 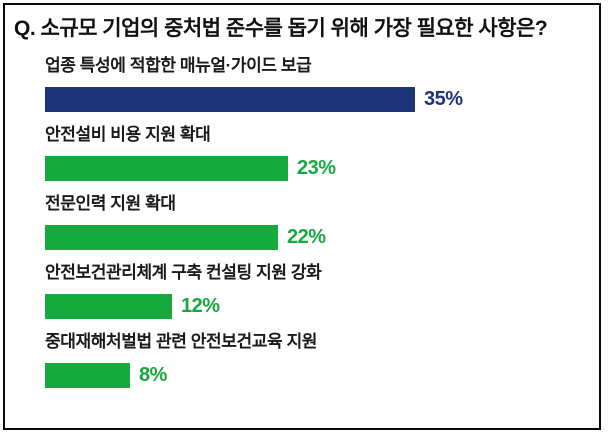 I want to click on bar-row: 안전보건관리체계 구축 컨설팅 지원 강화 12%, so click(x=322, y=291).